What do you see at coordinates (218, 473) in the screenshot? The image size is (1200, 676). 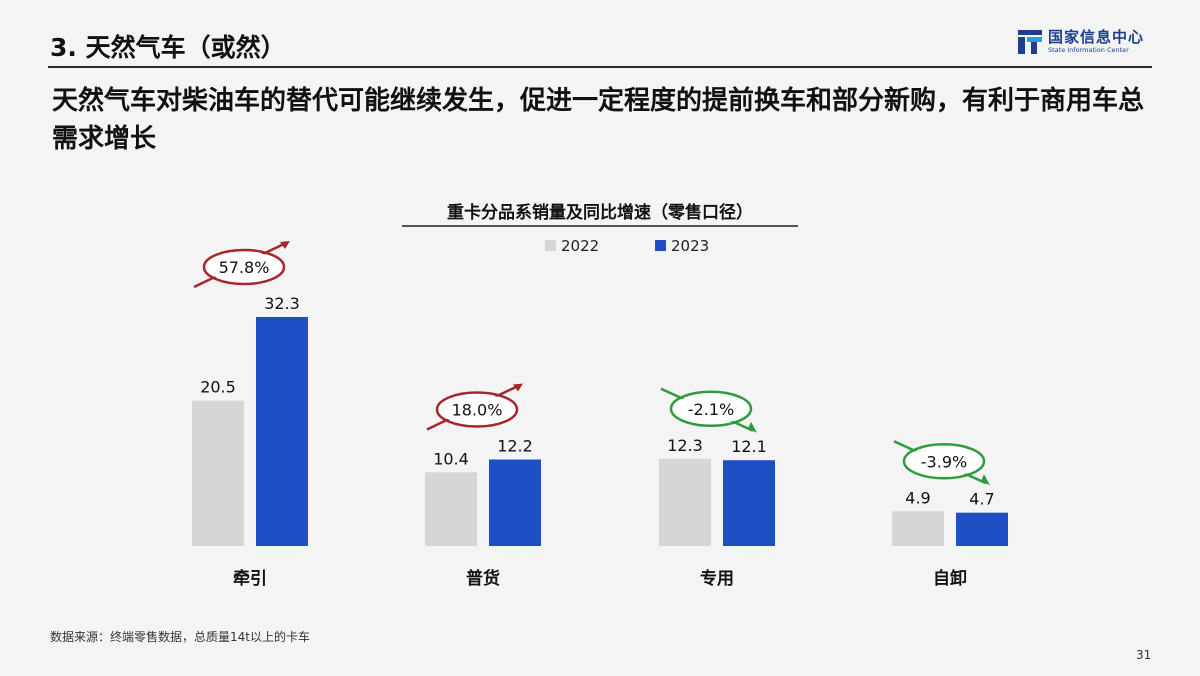 I see `bar-牵引-2022` at bounding box center [218, 473].